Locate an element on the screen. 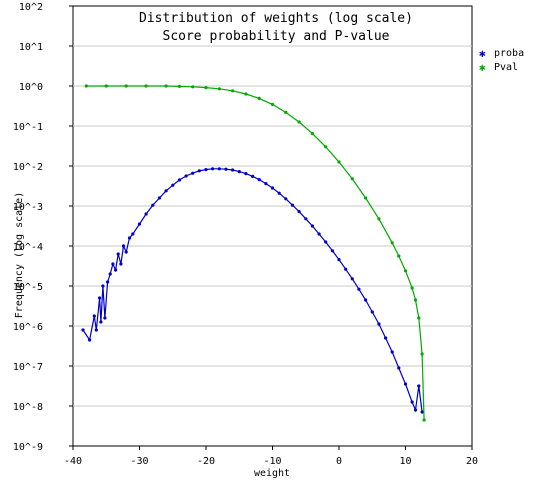 The width and height of the screenshot is (554, 498). legend-label-proba: proba is located at coordinates (509, 53).